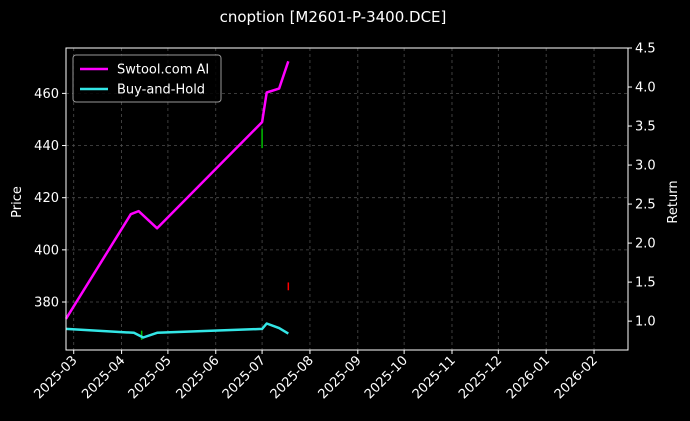  Describe the element at coordinates (645, 127) in the screenshot. I see `y-right-tick-label: 3.5` at that location.